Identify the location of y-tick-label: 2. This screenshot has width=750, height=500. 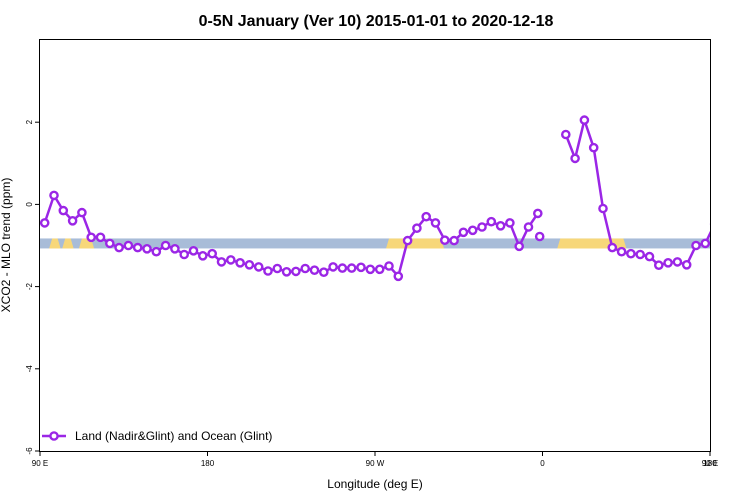
(29, 121).